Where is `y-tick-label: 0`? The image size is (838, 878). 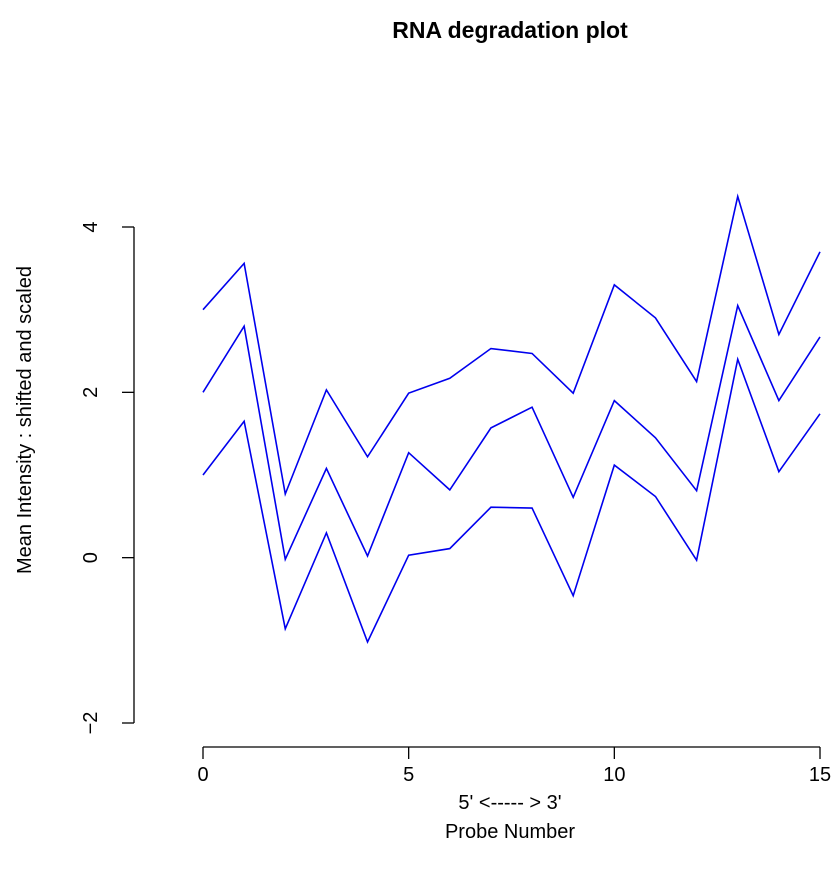 y-tick-label: 0 is located at coordinates (91, 557).